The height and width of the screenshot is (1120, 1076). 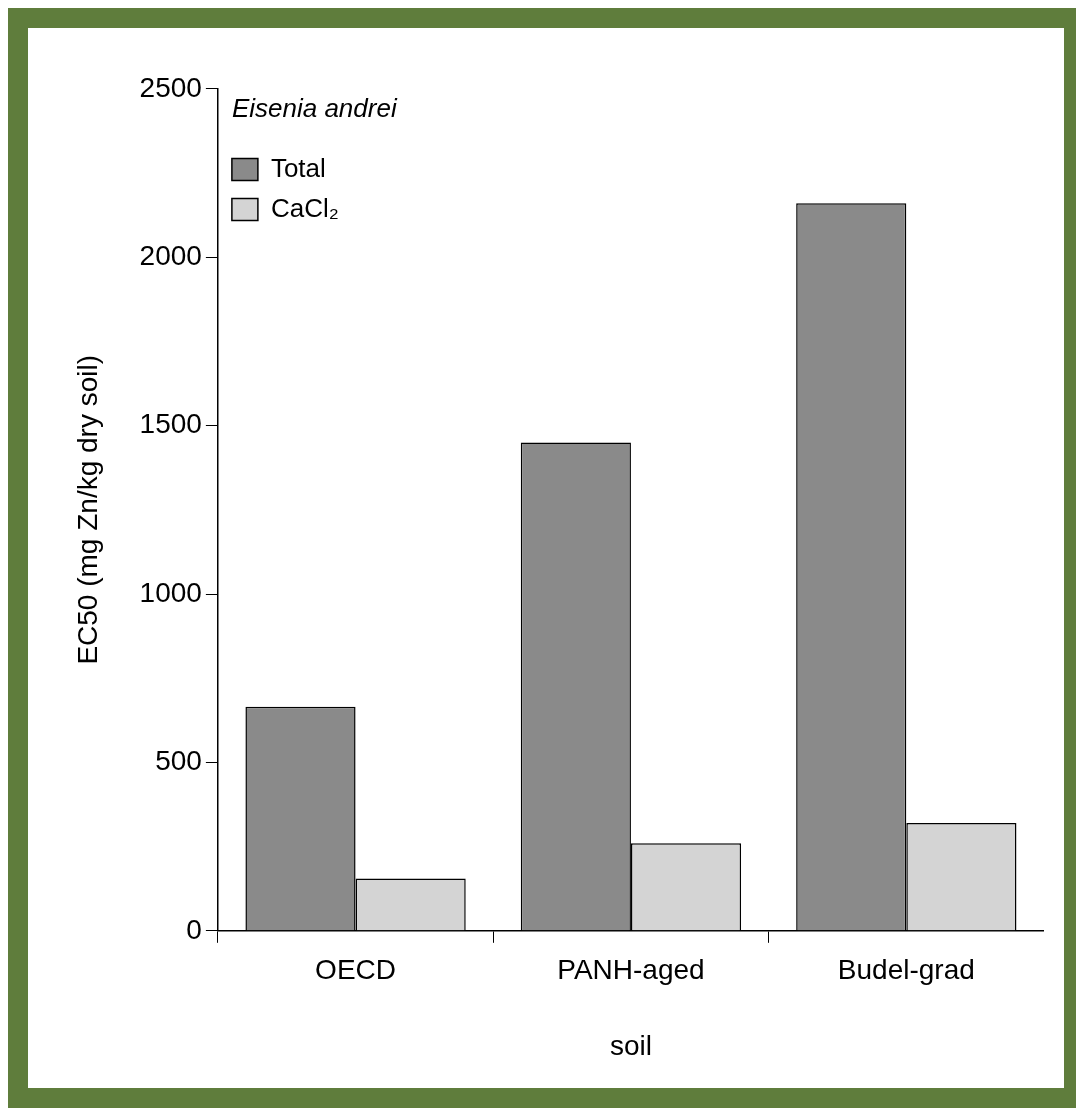 What do you see at coordinates (170, 424) in the screenshot?
I see `y-tick-label: 1500` at bounding box center [170, 424].